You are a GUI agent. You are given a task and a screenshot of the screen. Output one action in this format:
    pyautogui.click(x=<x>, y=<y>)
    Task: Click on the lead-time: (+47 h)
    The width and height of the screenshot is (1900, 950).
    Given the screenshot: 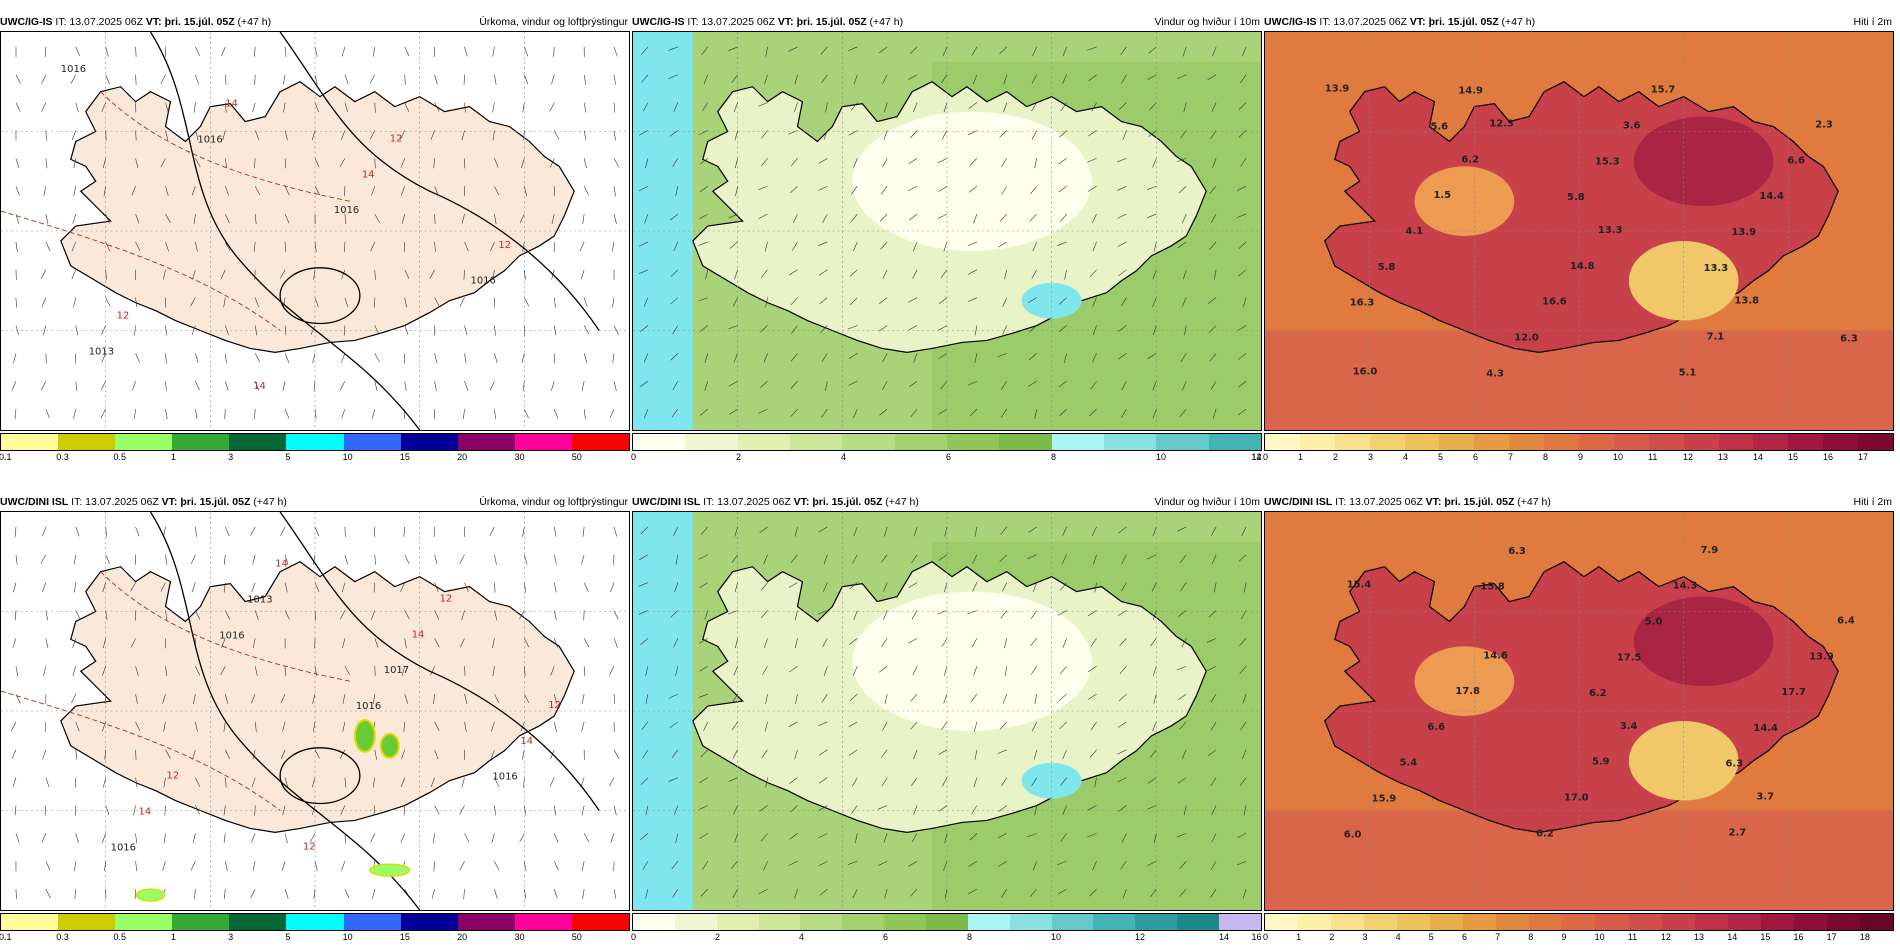 What is the action you would take?
    pyautogui.click(x=270, y=502)
    